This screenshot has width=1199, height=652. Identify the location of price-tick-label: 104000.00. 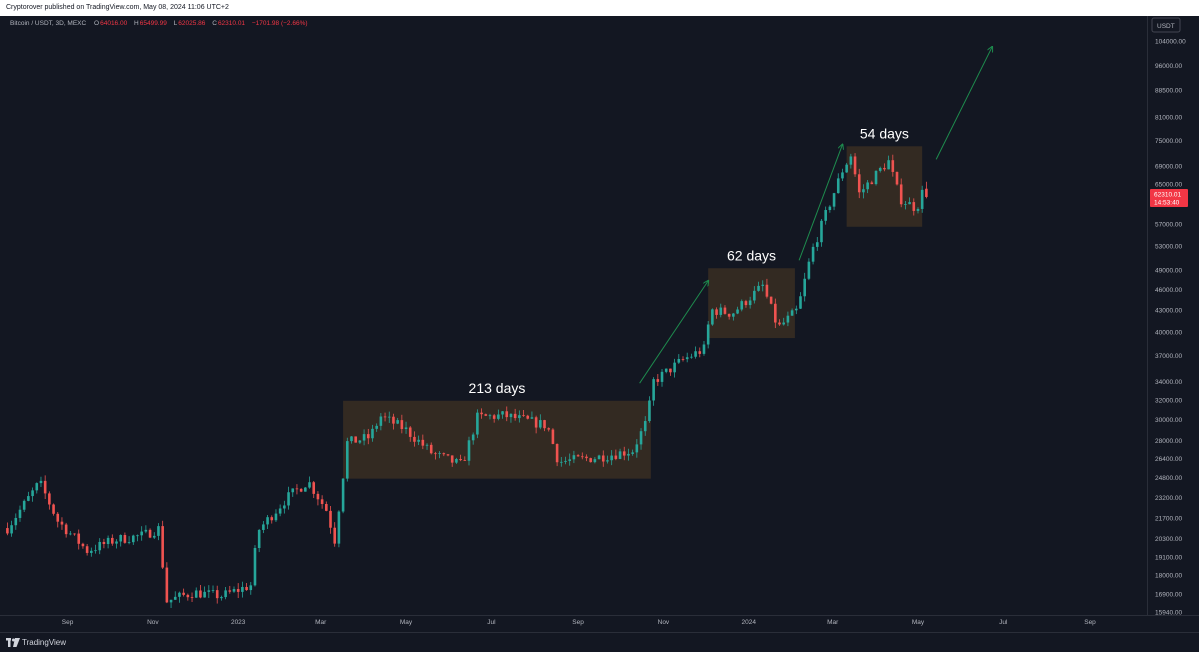
(1170, 42).